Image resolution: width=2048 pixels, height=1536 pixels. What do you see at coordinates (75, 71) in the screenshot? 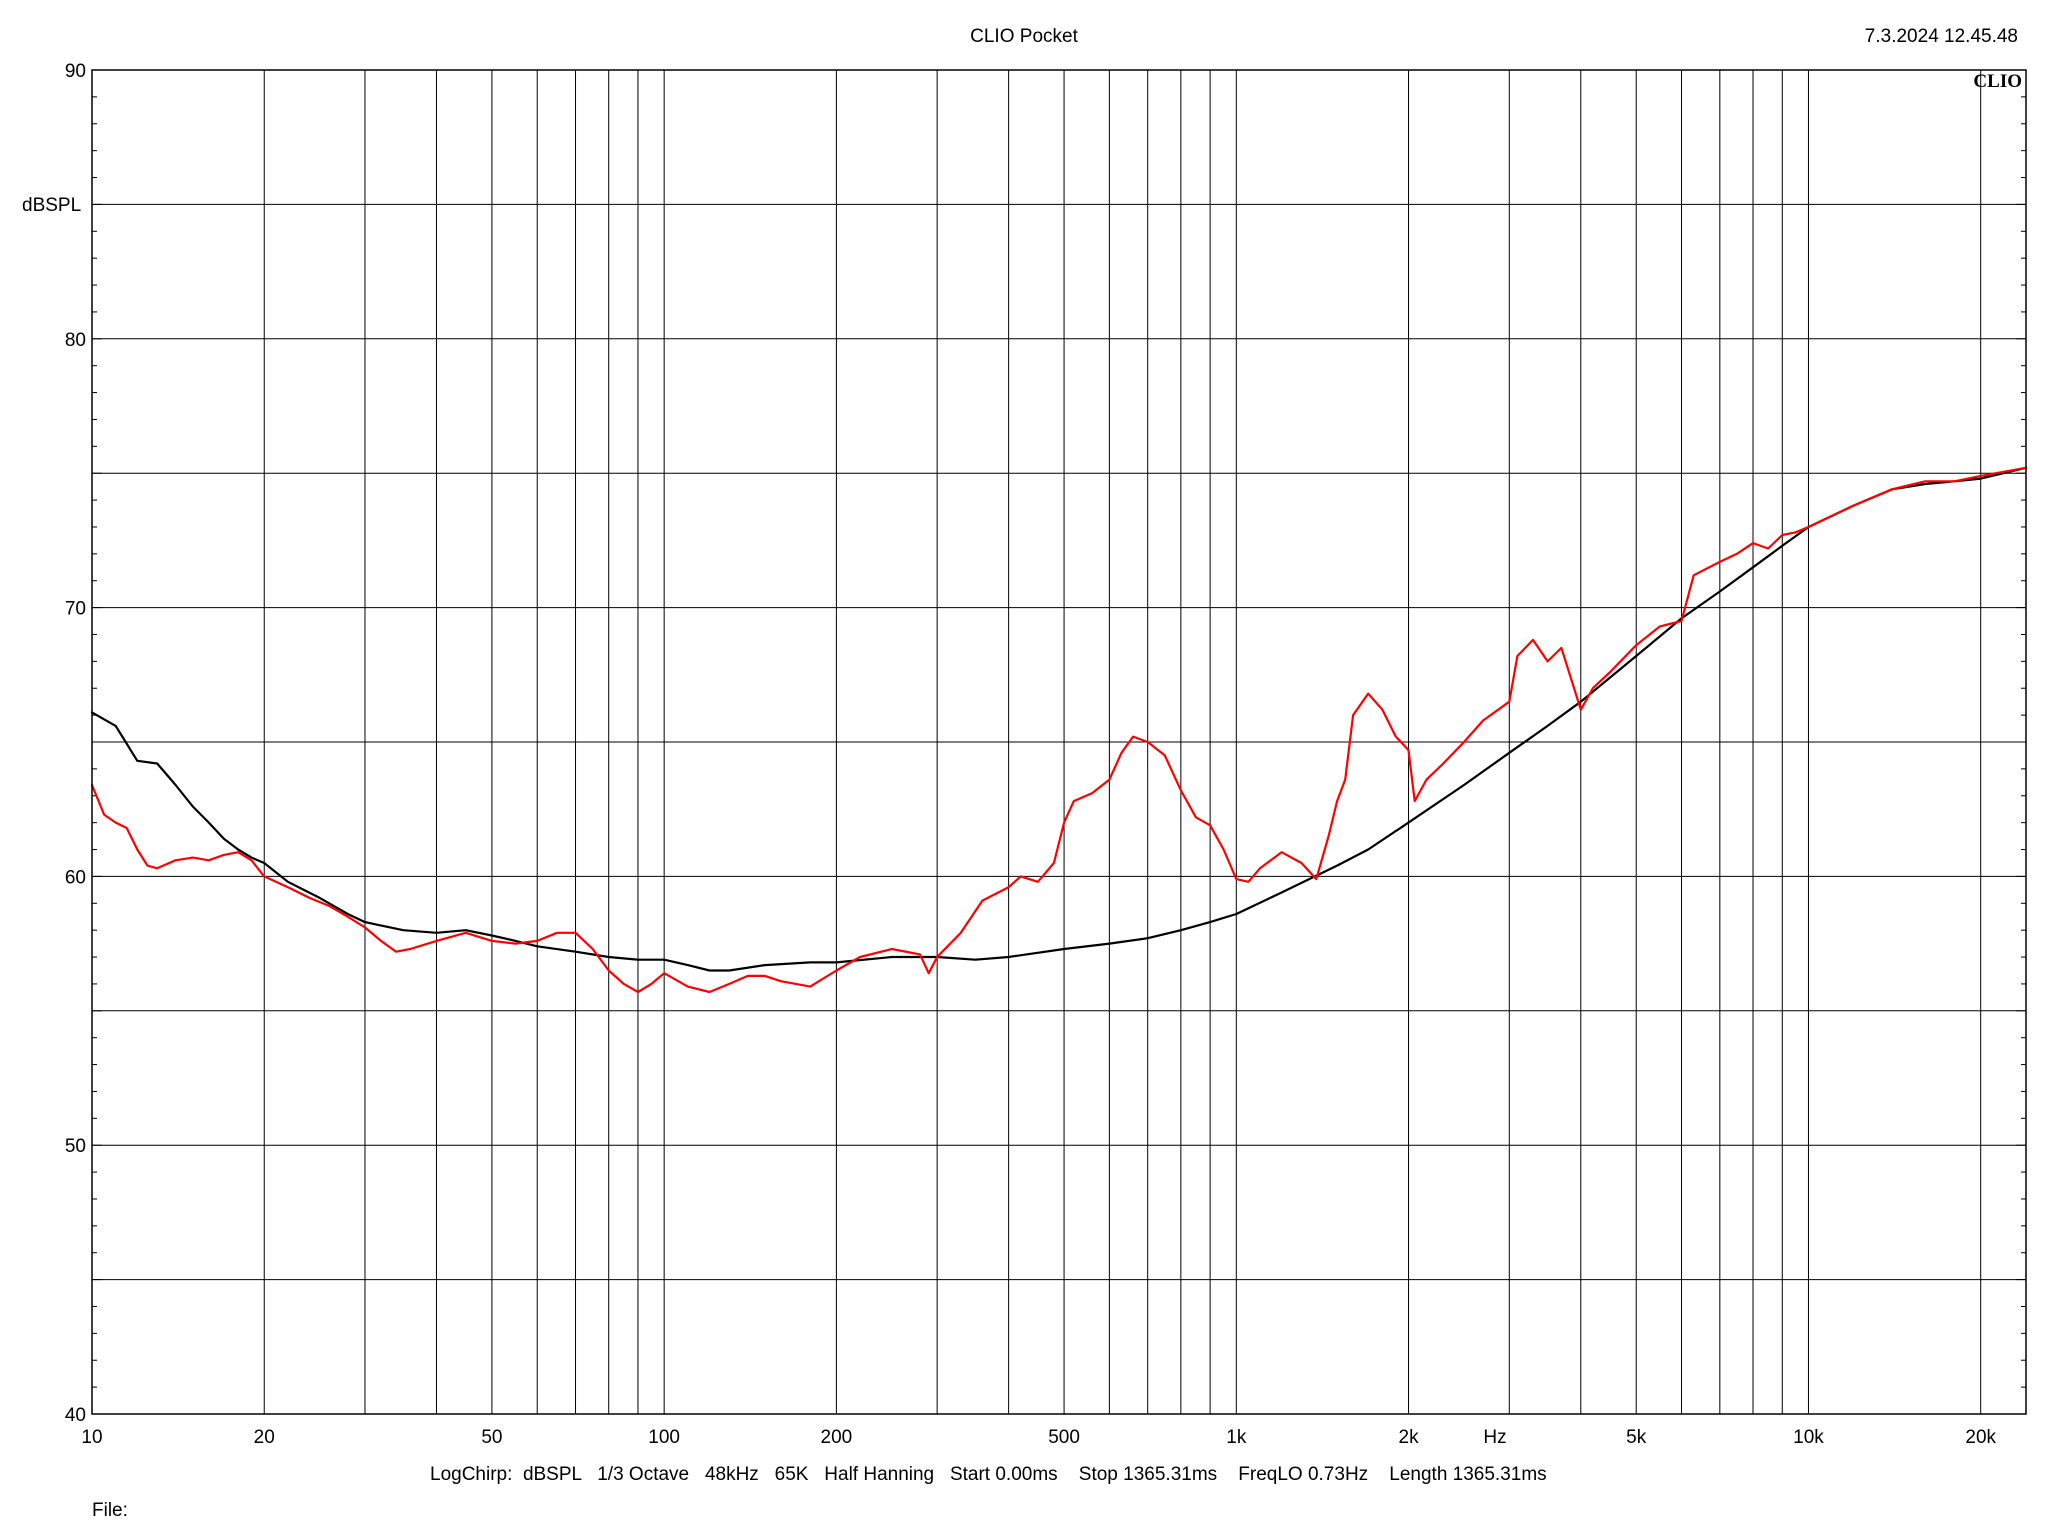
I see `y-tick-label: 90` at bounding box center [75, 71].